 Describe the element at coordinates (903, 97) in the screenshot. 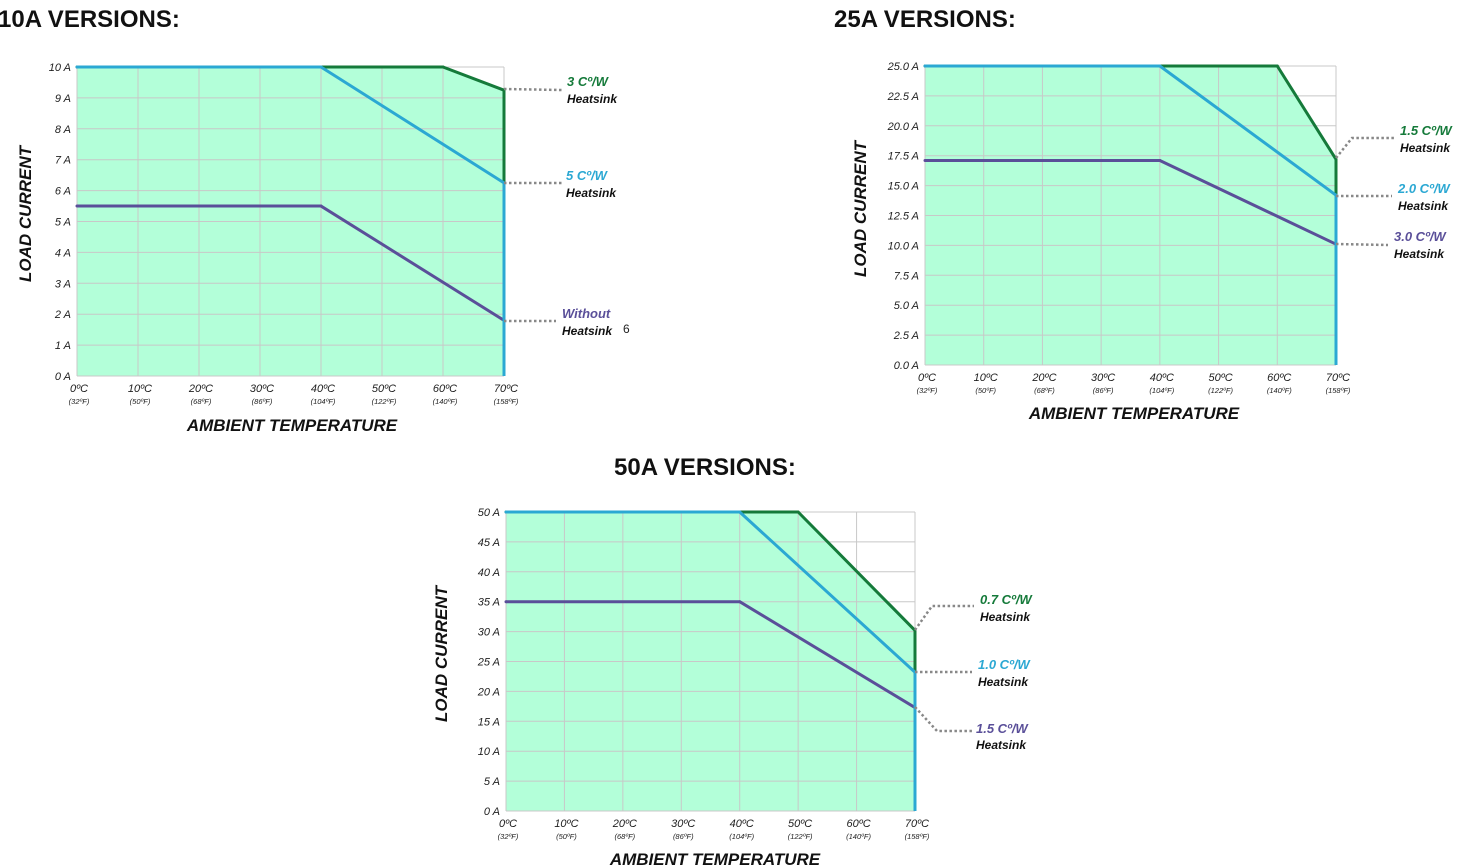

I see `y-tick-label: 22.5 A` at that location.